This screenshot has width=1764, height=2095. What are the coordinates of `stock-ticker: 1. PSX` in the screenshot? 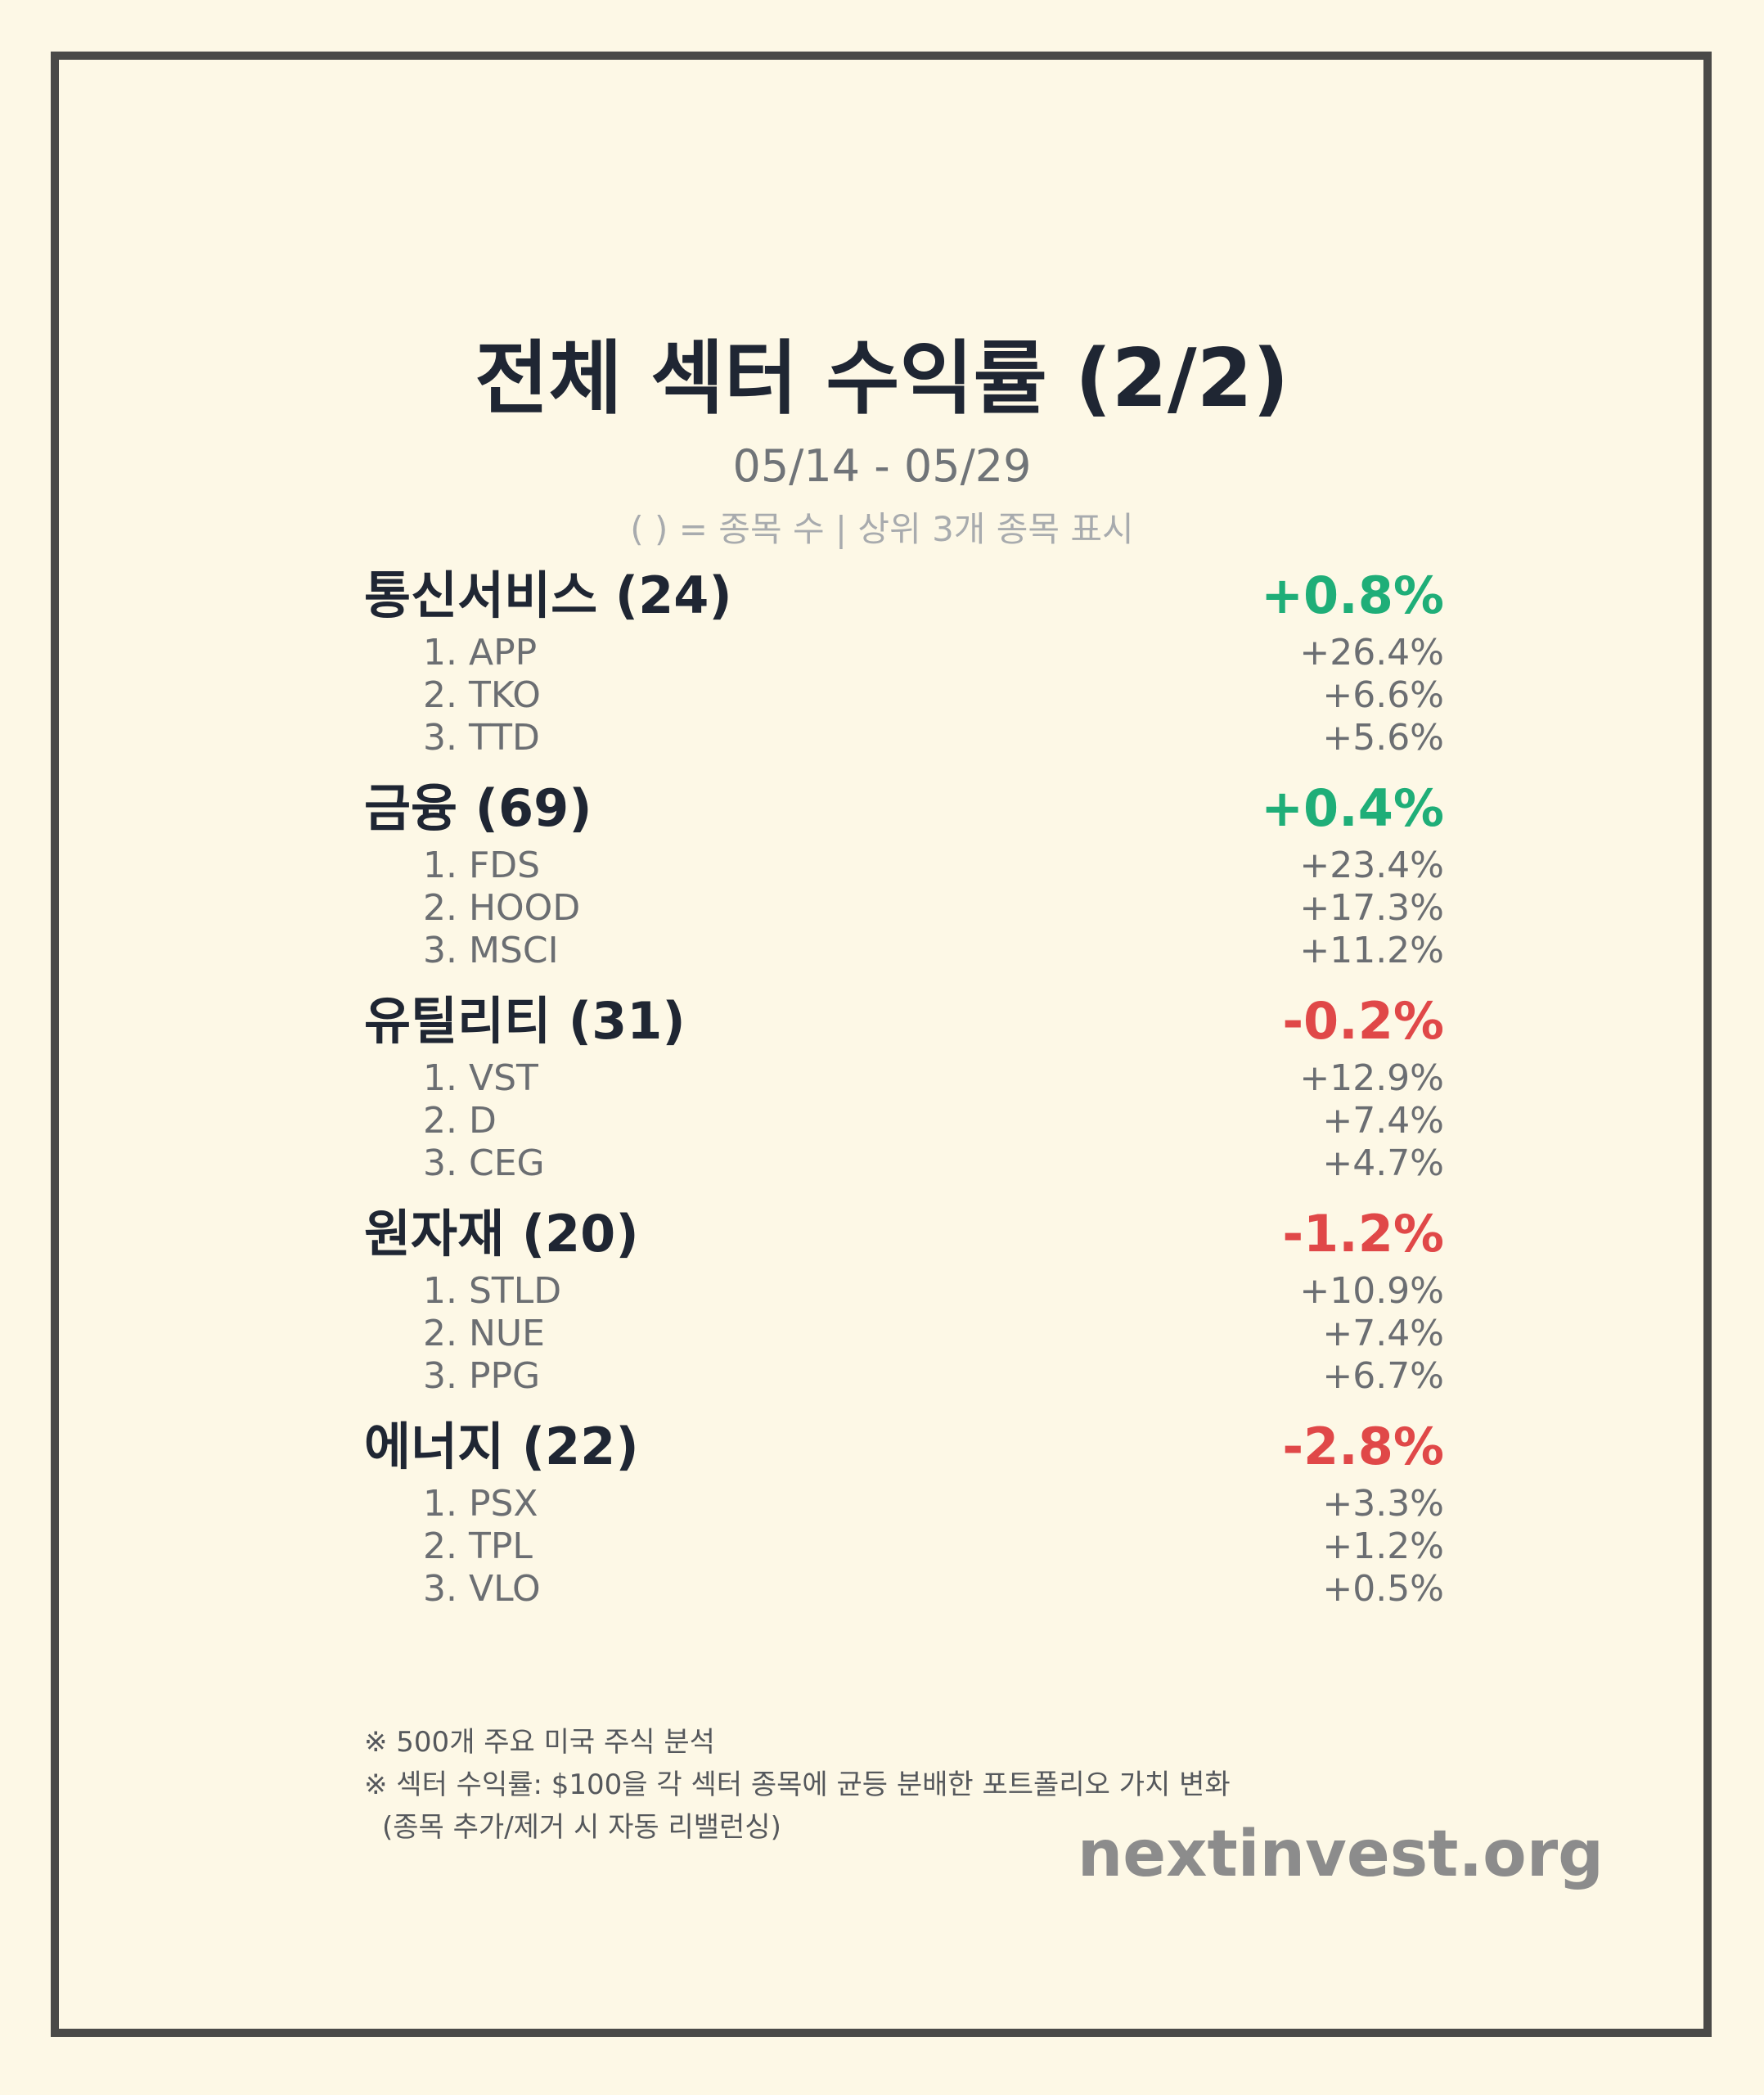 It's located at (481, 1504).